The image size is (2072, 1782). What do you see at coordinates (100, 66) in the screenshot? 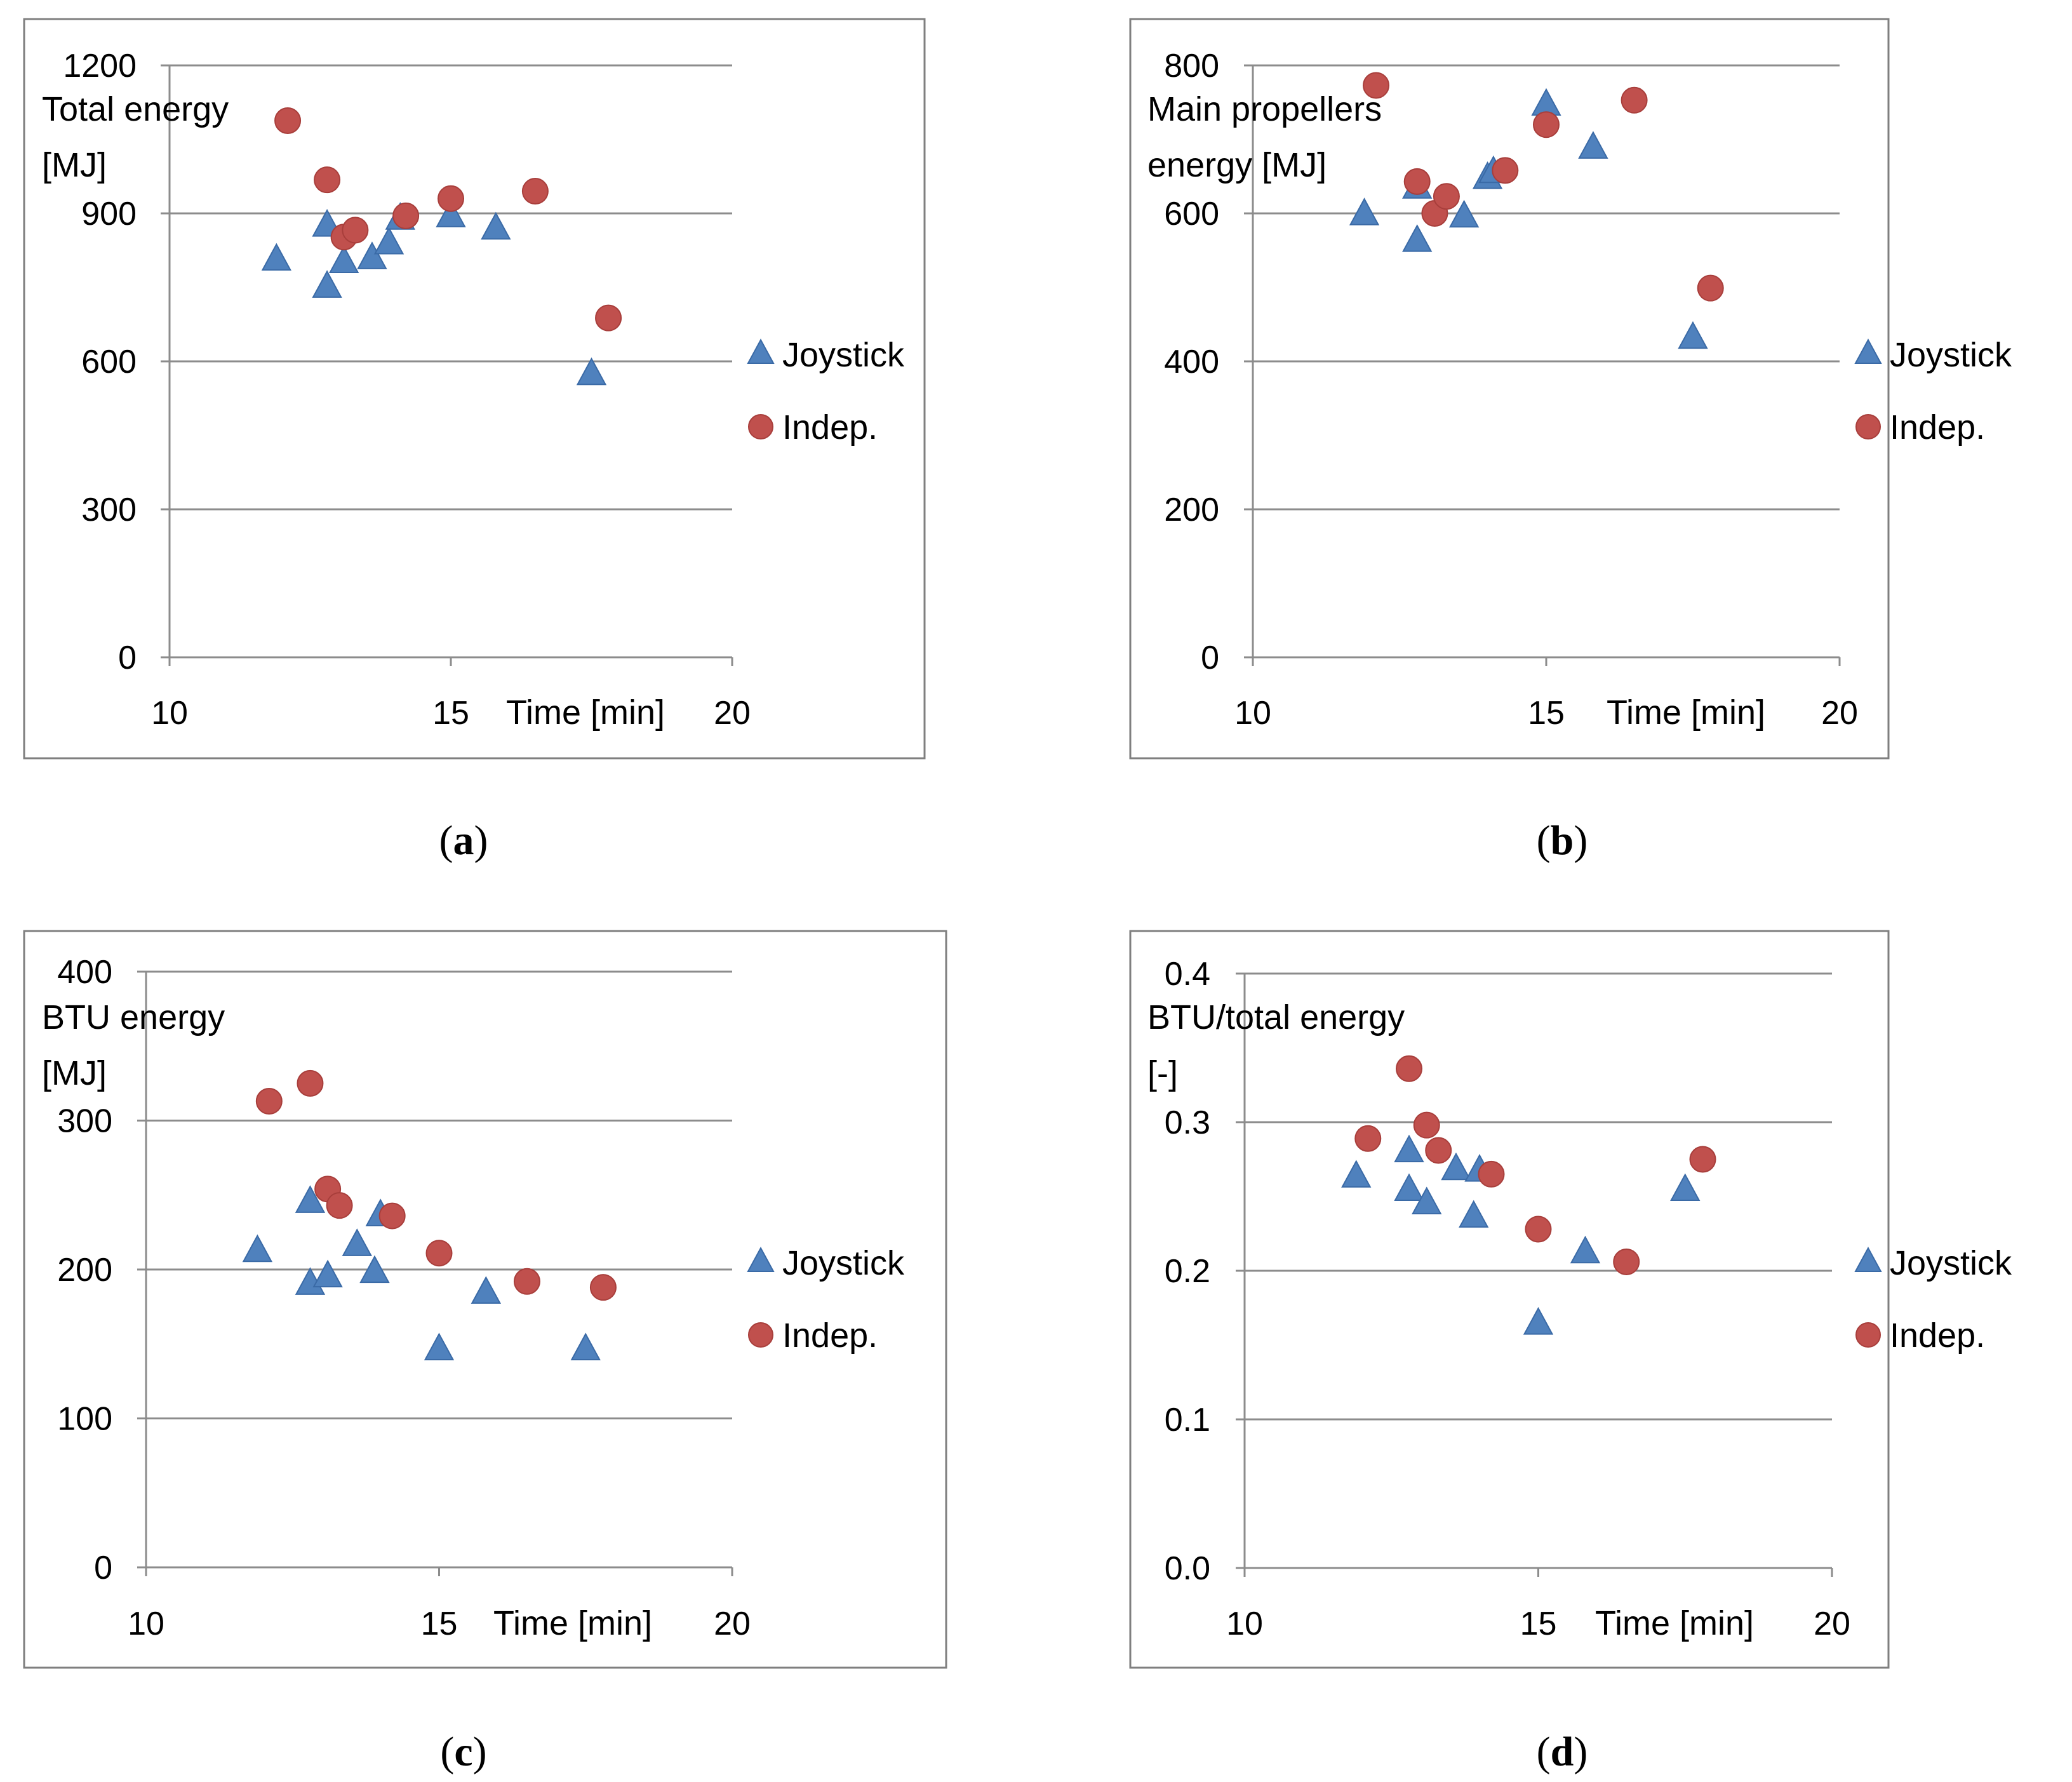
I see `y-tick-label: 1200` at bounding box center [100, 66].